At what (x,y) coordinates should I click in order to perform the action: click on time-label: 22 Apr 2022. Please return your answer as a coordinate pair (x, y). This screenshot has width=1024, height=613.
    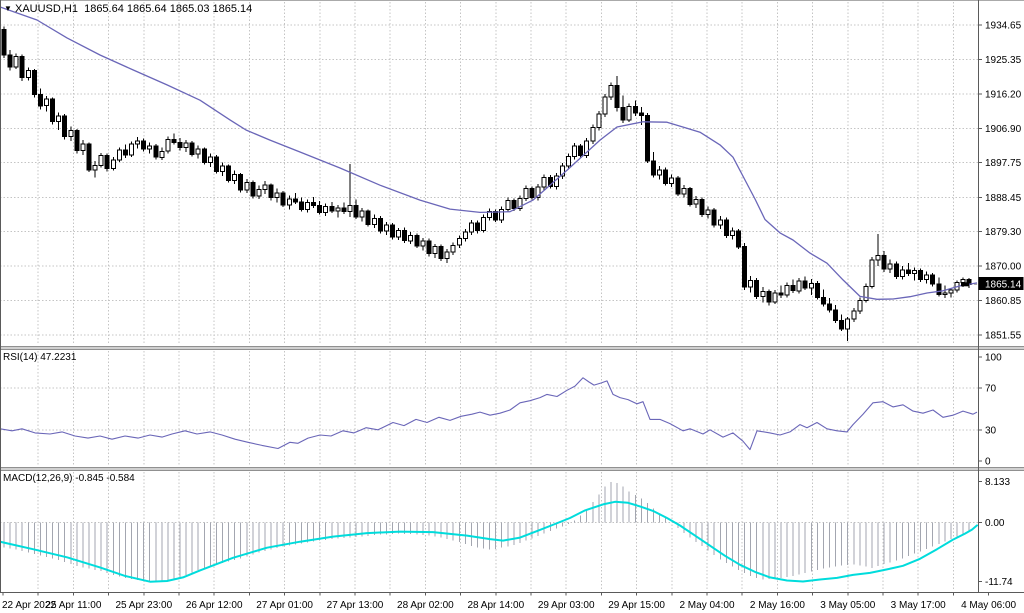
    Looking at the image, I should click on (29, 605).